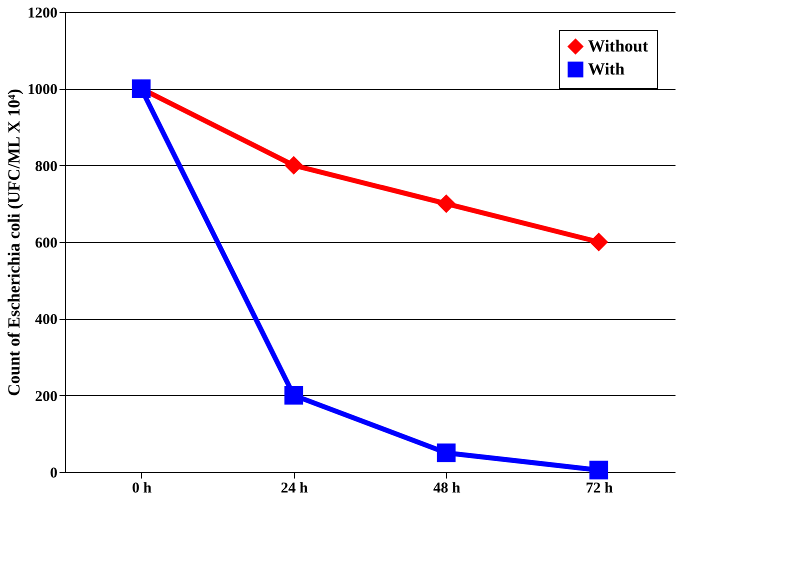 The image size is (803, 573). I want to click on y-tick-label: 400, so click(46, 320).